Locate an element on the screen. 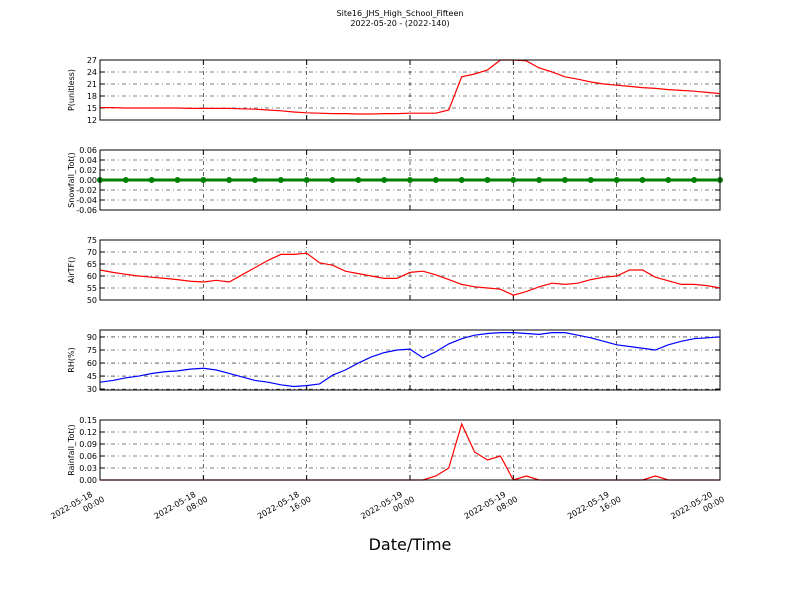 The width and height of the screenshot is (800, 600). x-tick-label: 2022-05-1808:00 is located at coordinates (181, 508).